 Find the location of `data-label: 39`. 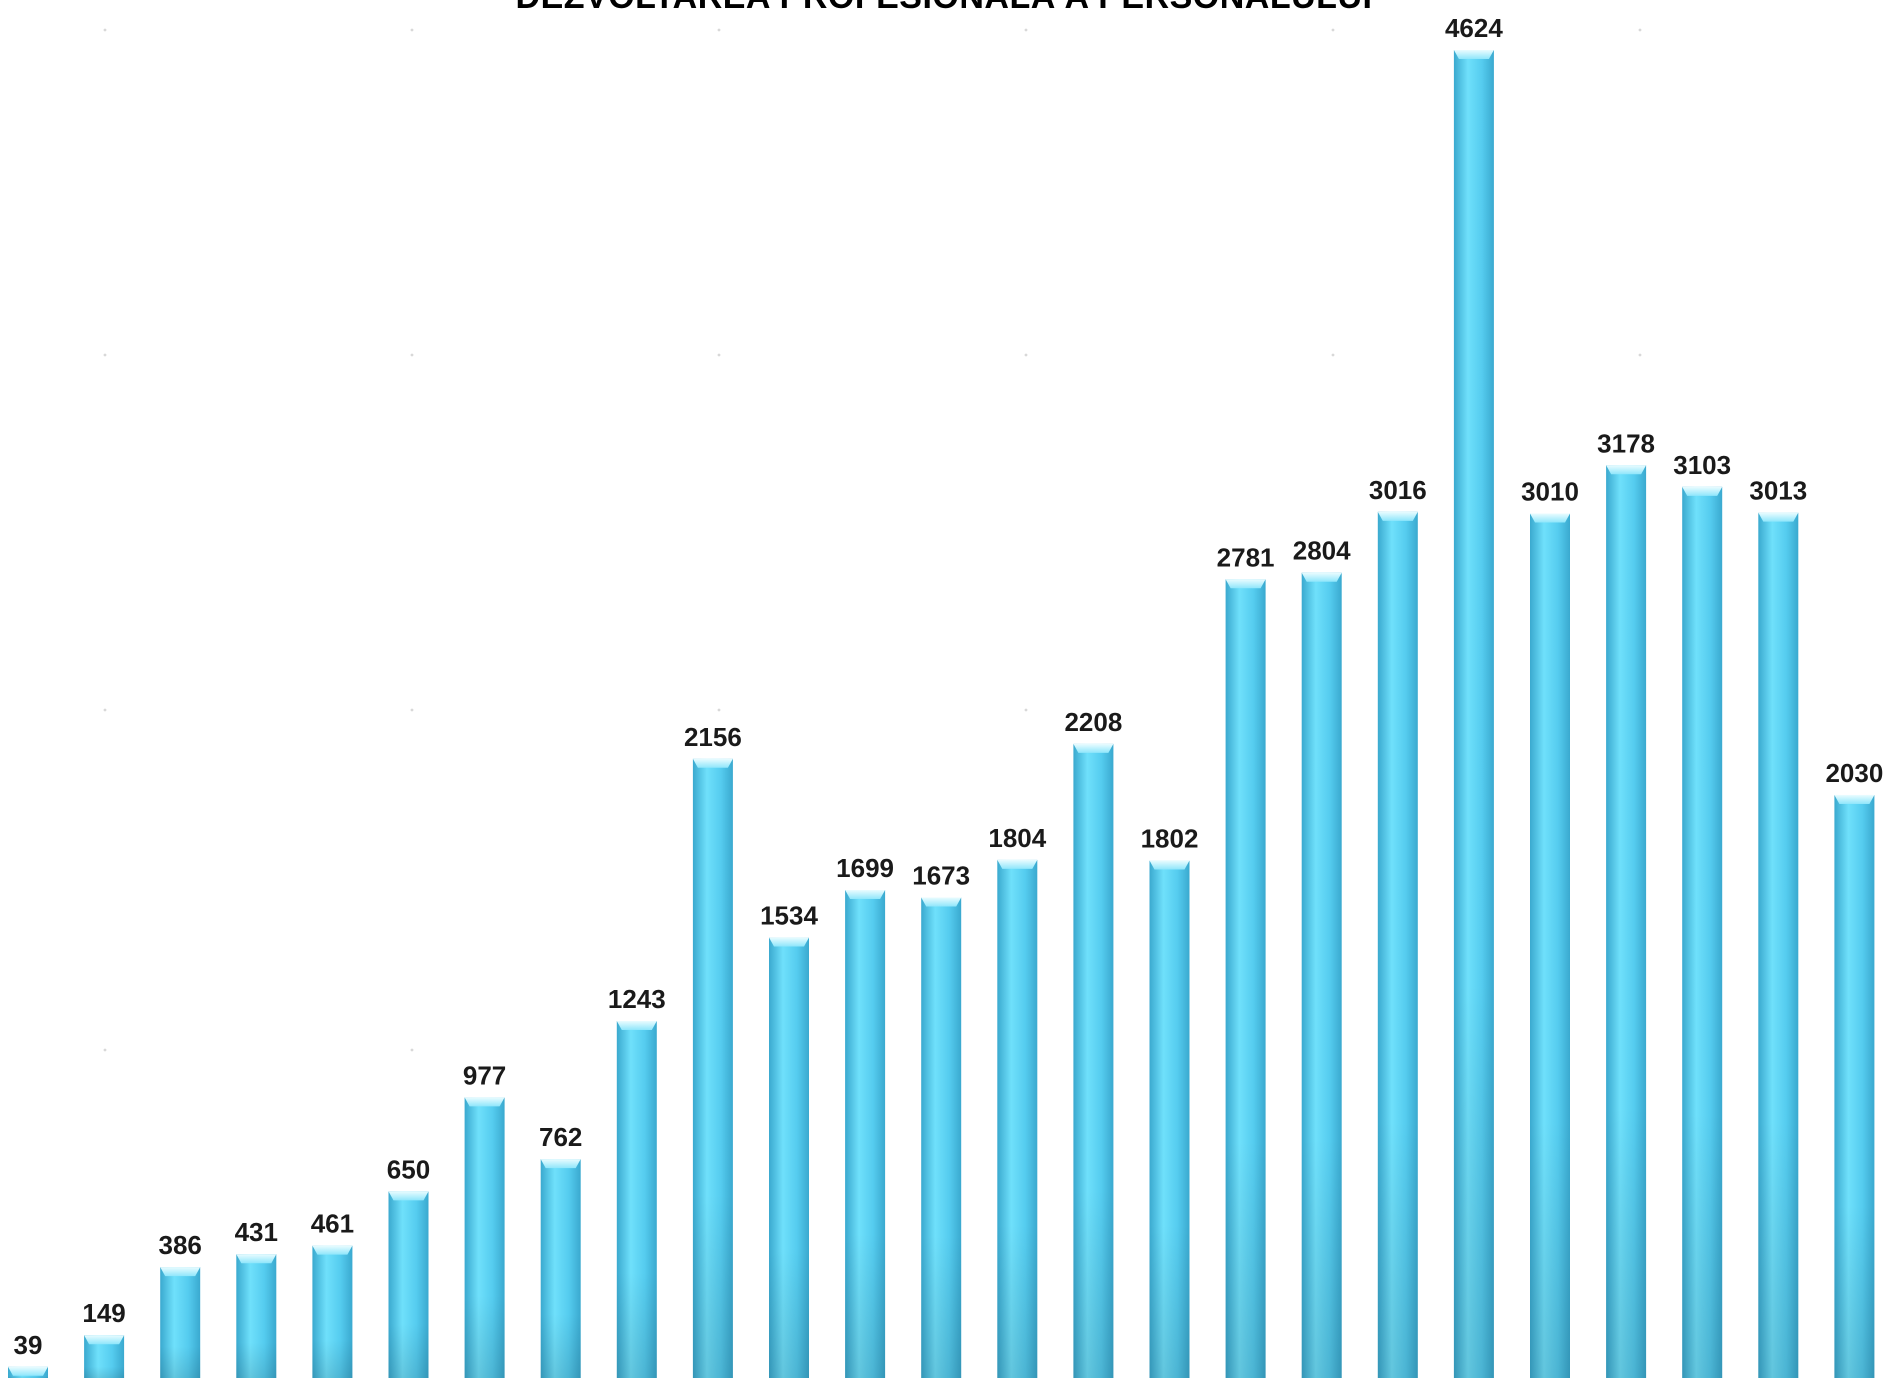

data-label: 39 is located at coordinates (28, 1345).